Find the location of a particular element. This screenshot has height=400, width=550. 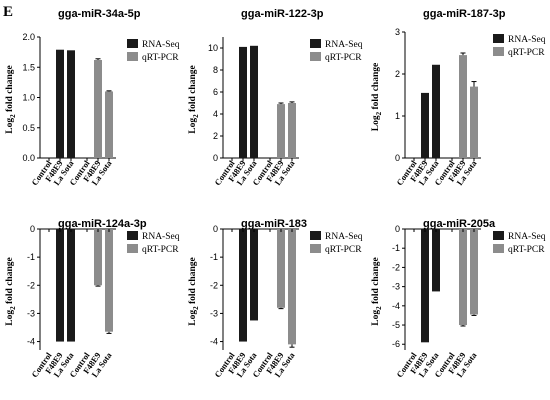

chart-title: gga-miR-34a-5p is located at coordinates (99, 14).